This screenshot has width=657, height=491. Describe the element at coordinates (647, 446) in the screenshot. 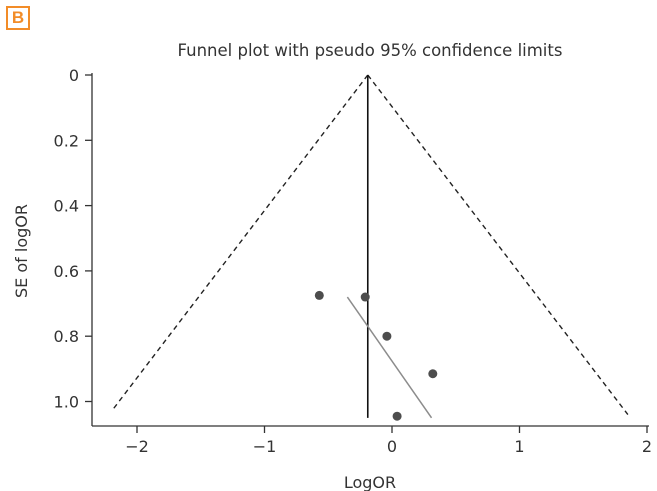

I see `x-tick-label: 2` at that location.